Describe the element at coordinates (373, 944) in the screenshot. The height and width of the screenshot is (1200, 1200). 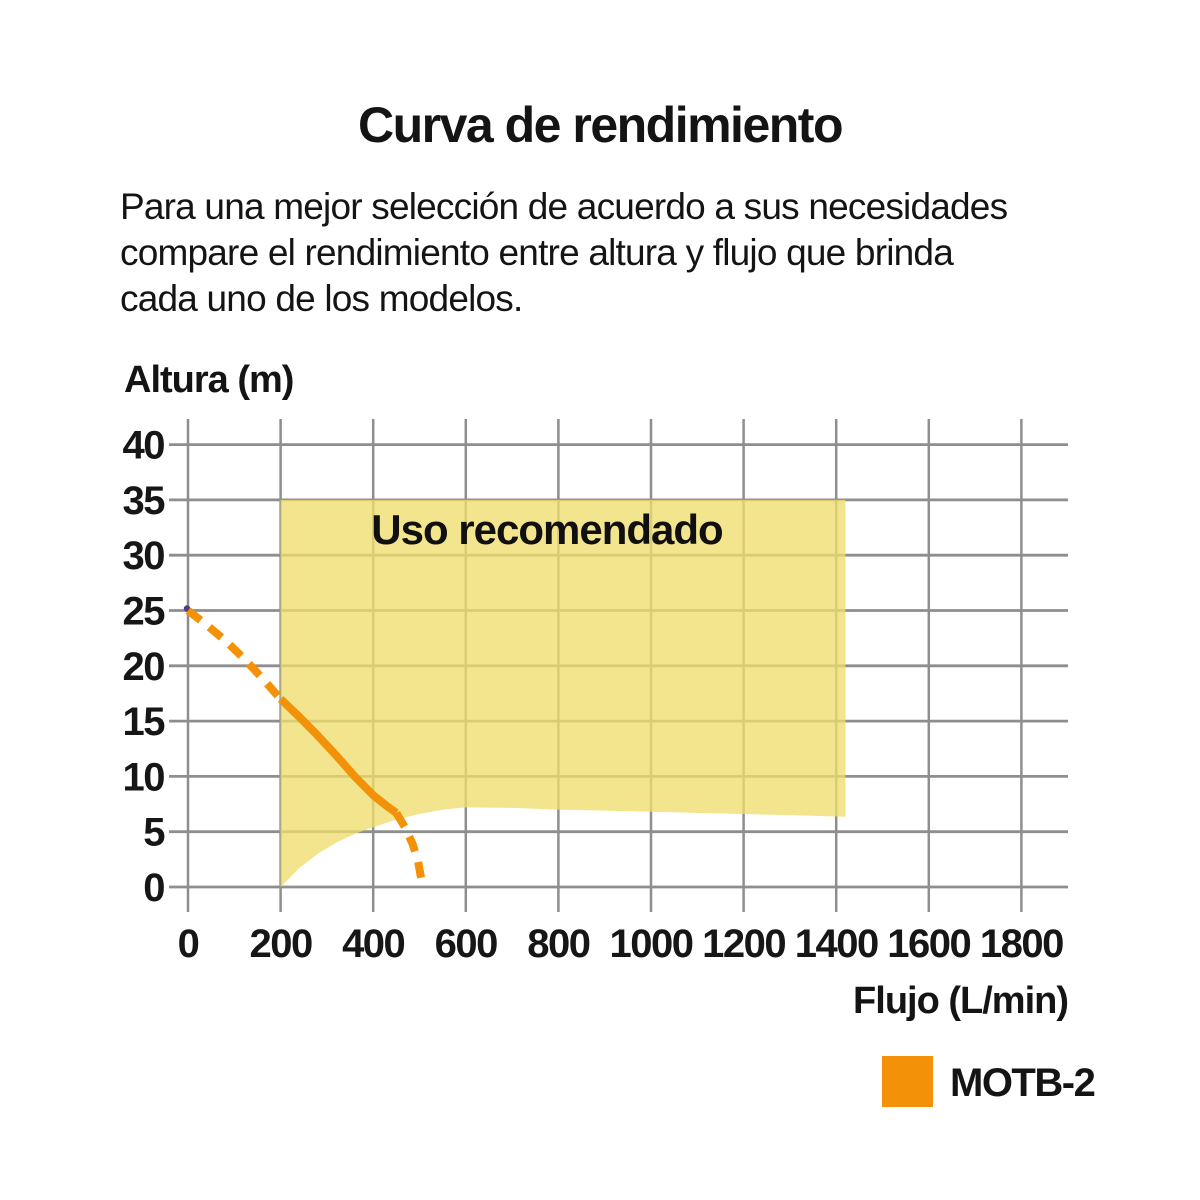
I see `x-tick-label: 400` at that location.